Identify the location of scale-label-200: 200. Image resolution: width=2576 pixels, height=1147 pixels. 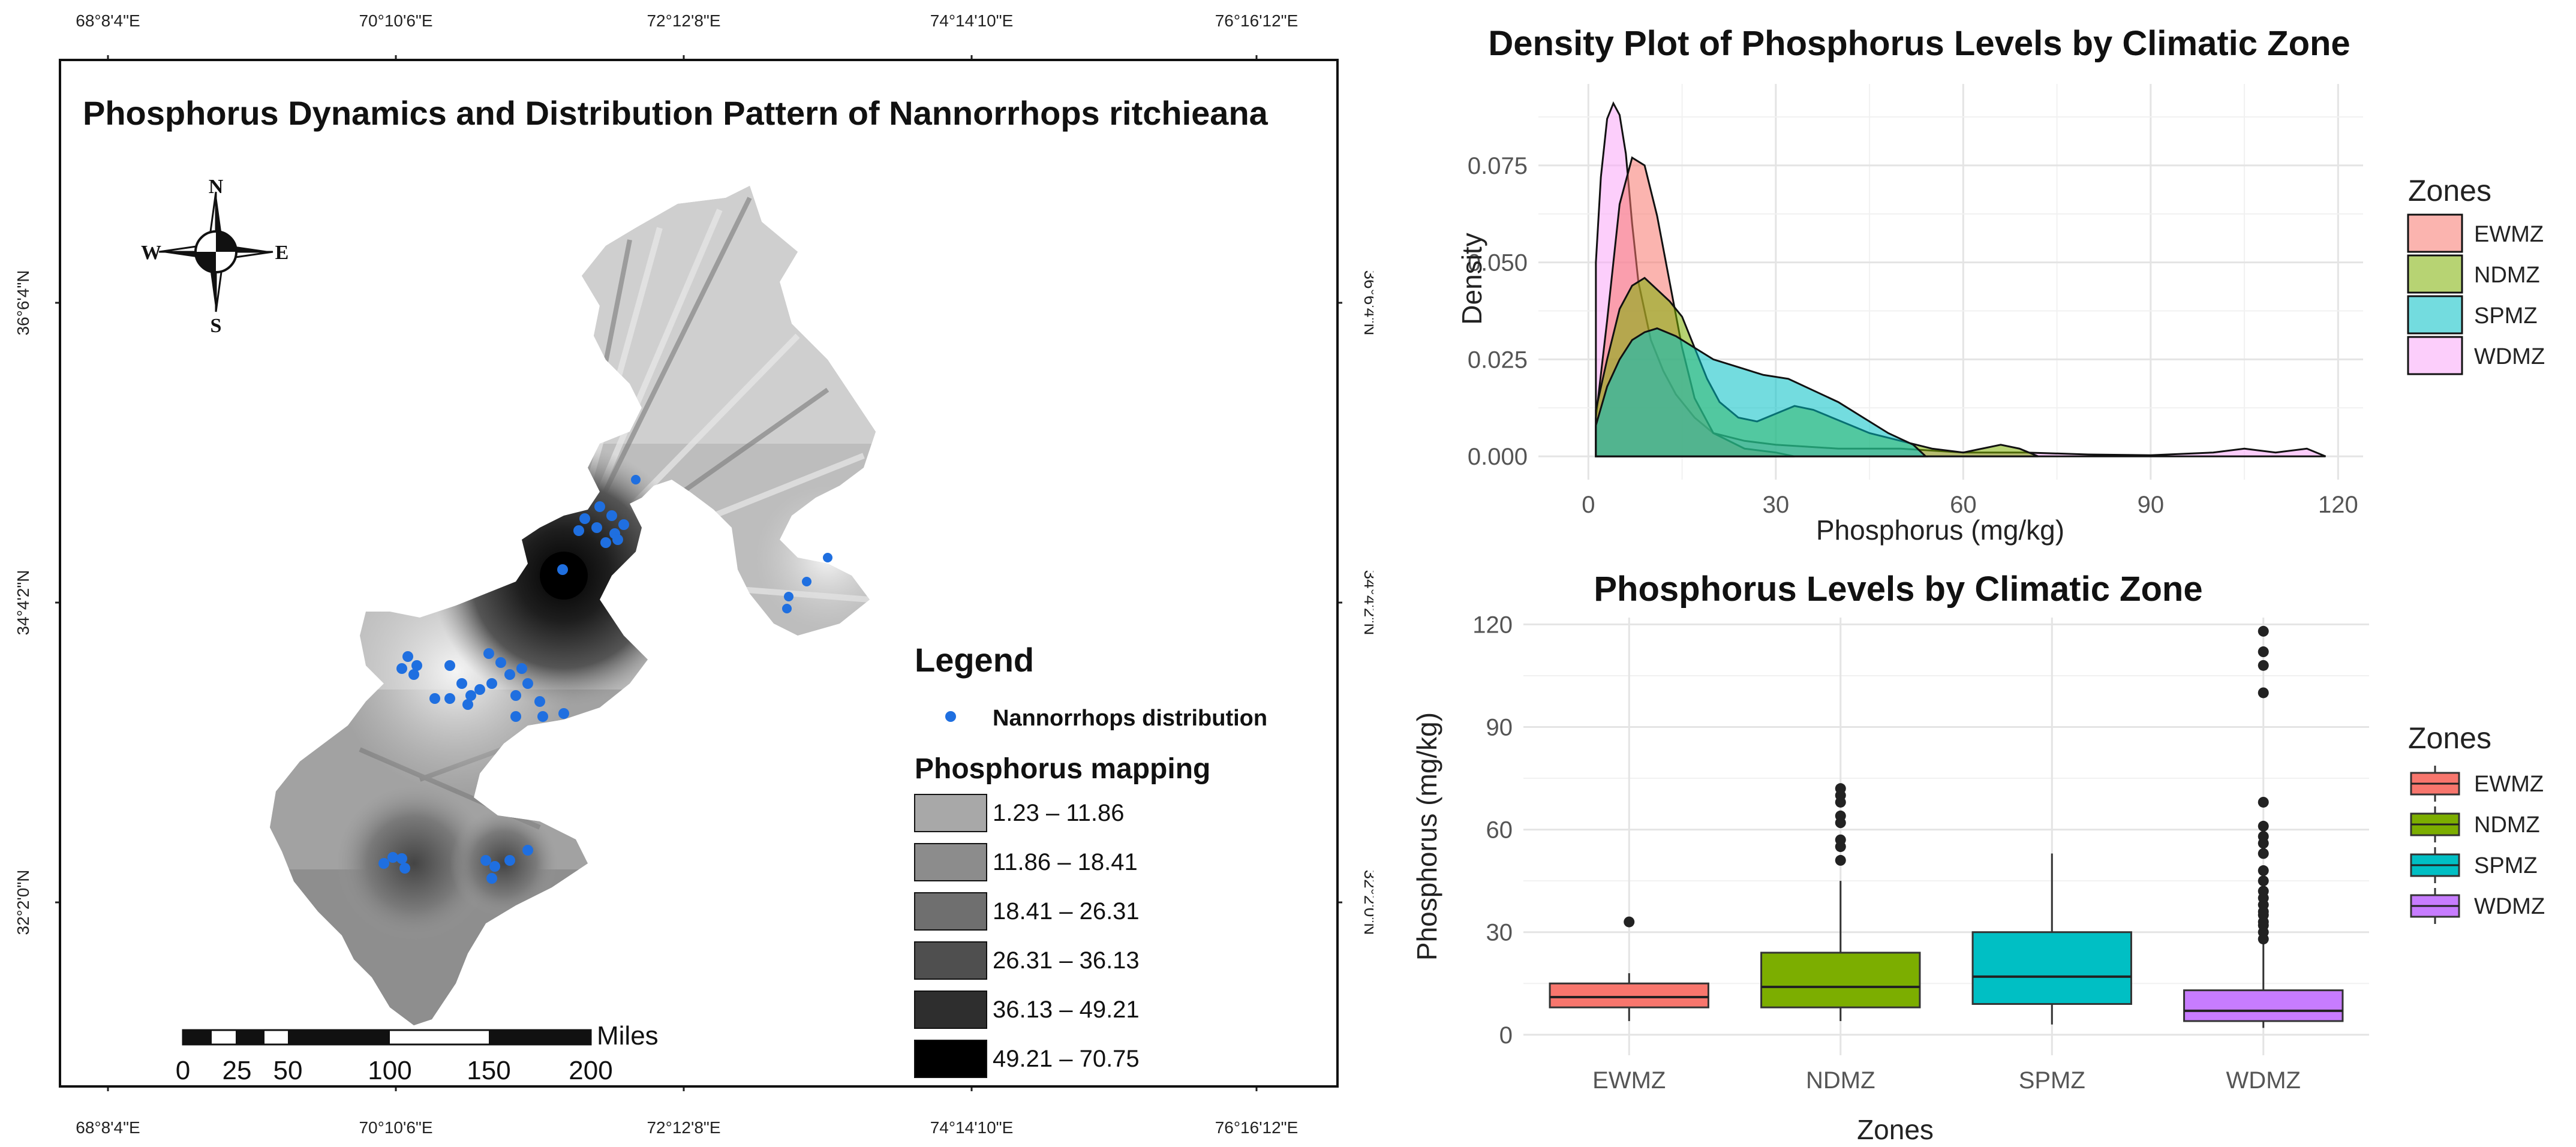
(590, 1070).